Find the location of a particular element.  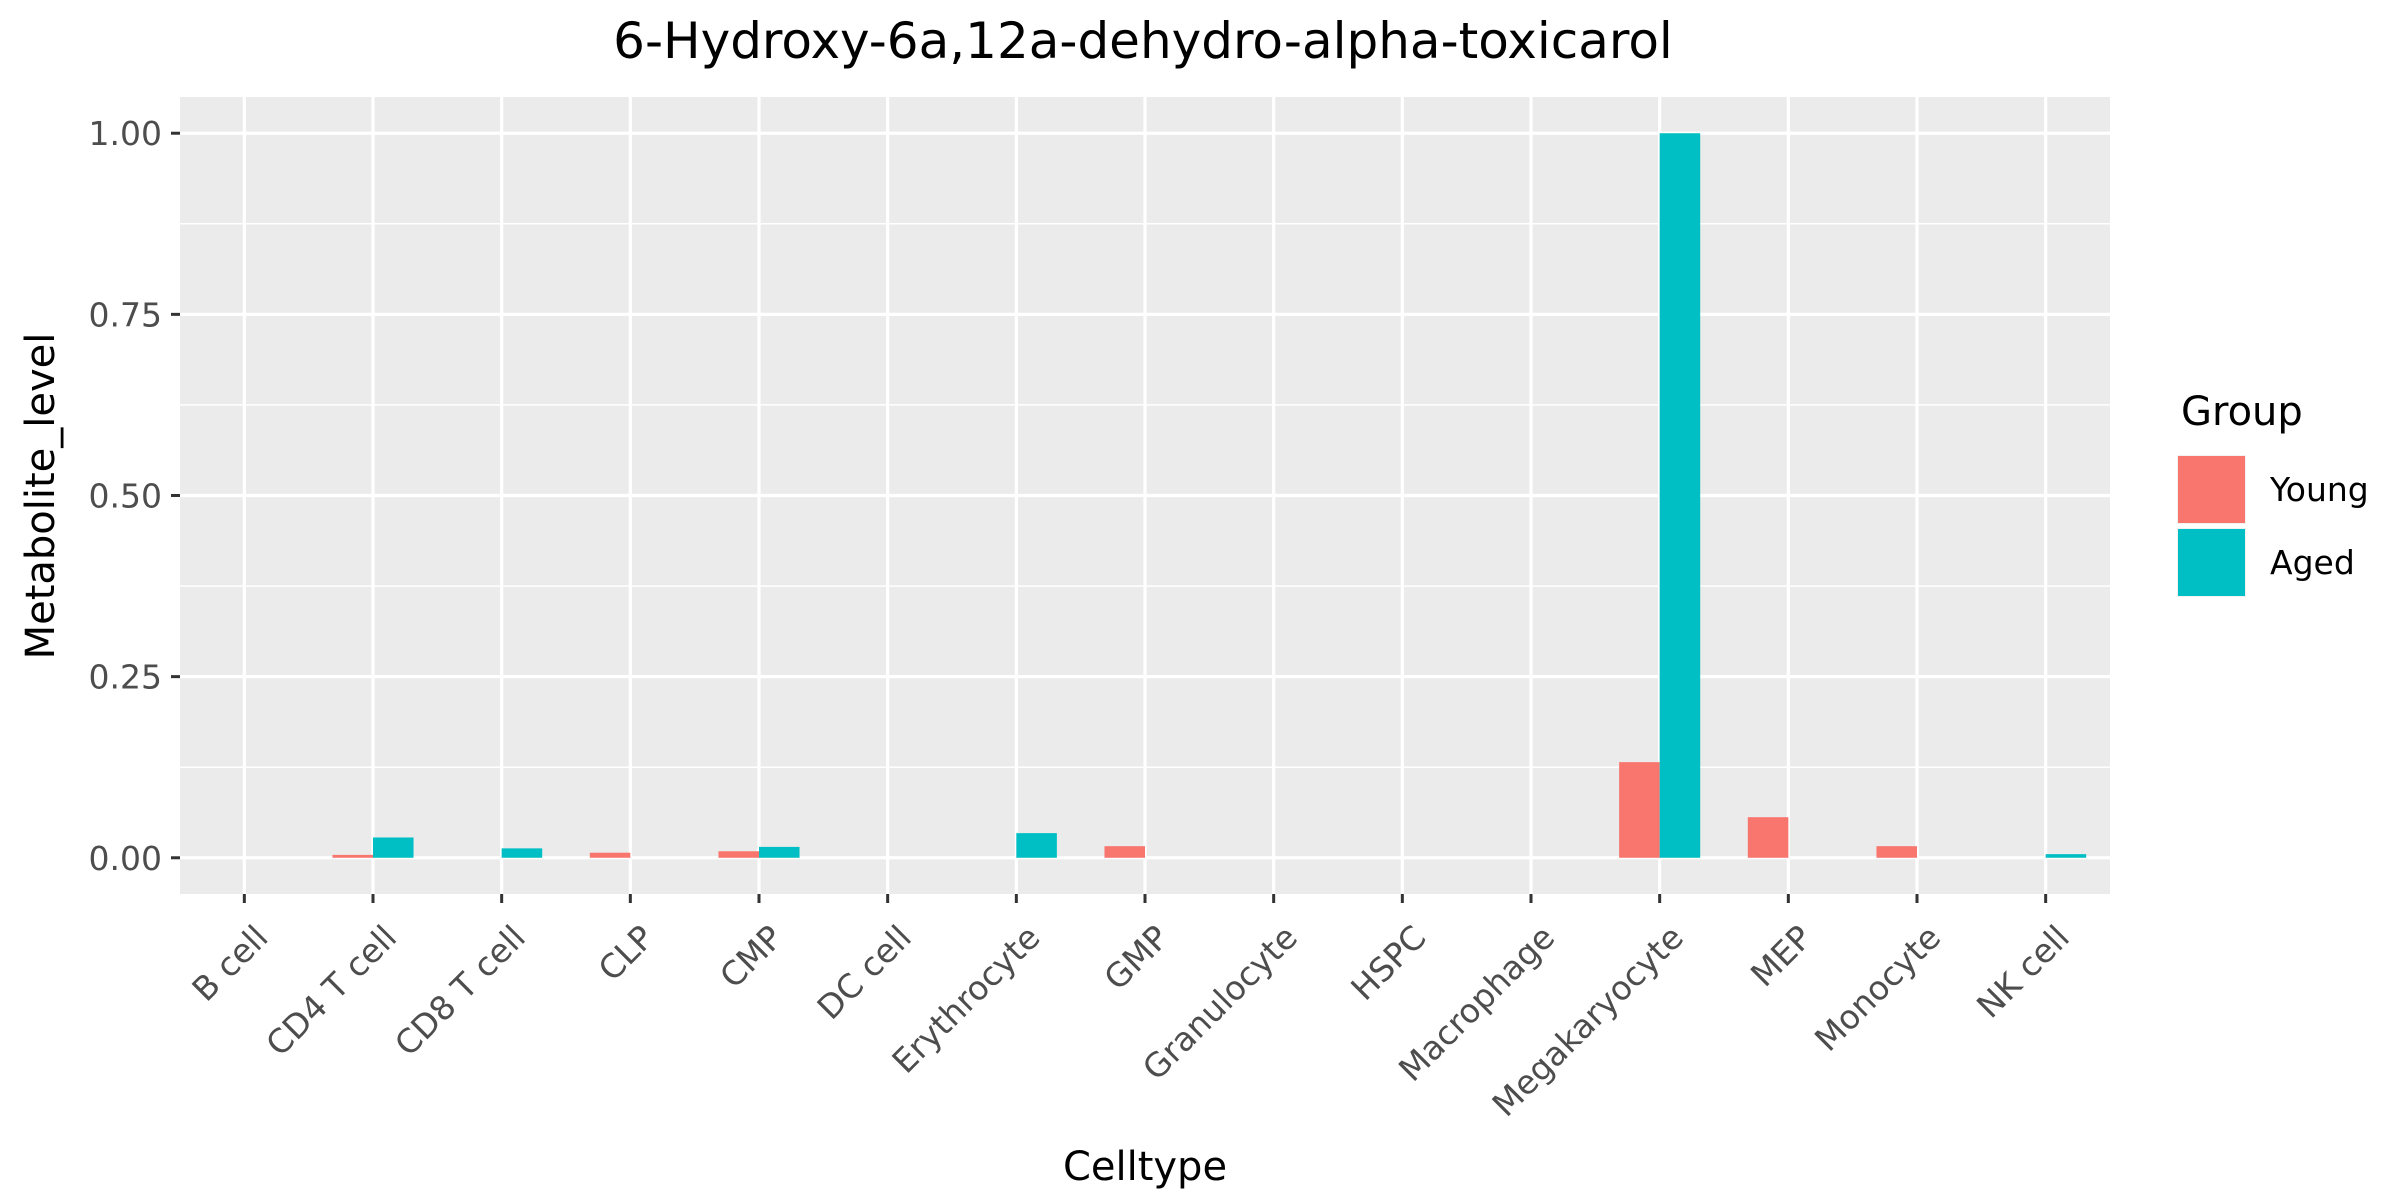

legend-key-young is located at coordinates (2211, 489).